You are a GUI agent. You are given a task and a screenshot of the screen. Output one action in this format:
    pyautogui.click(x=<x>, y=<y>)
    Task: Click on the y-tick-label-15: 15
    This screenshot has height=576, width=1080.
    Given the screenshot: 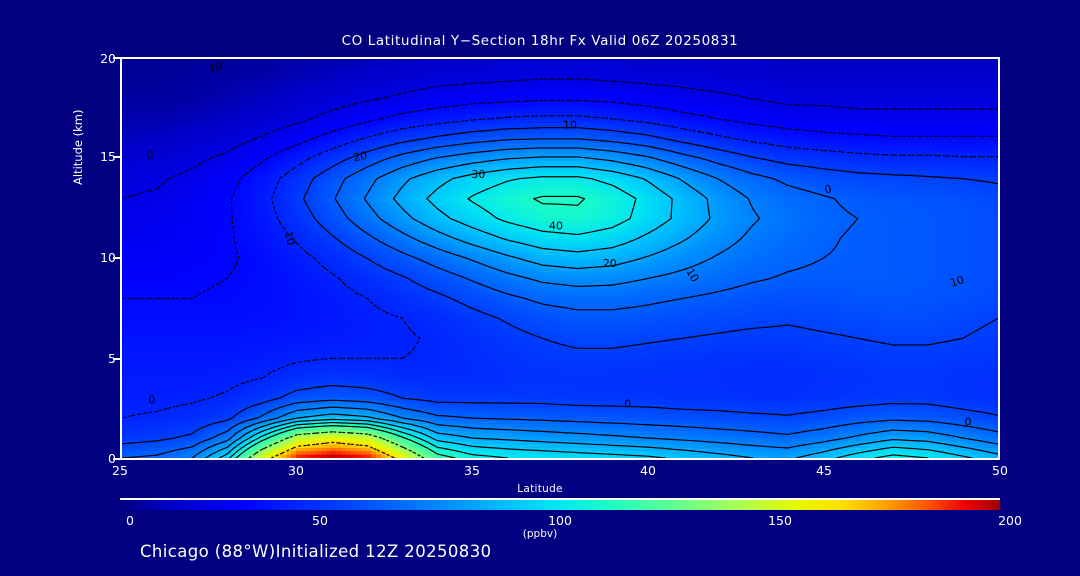 What is the action you would take?
    pyautogui.click(x=96, y=156)
    